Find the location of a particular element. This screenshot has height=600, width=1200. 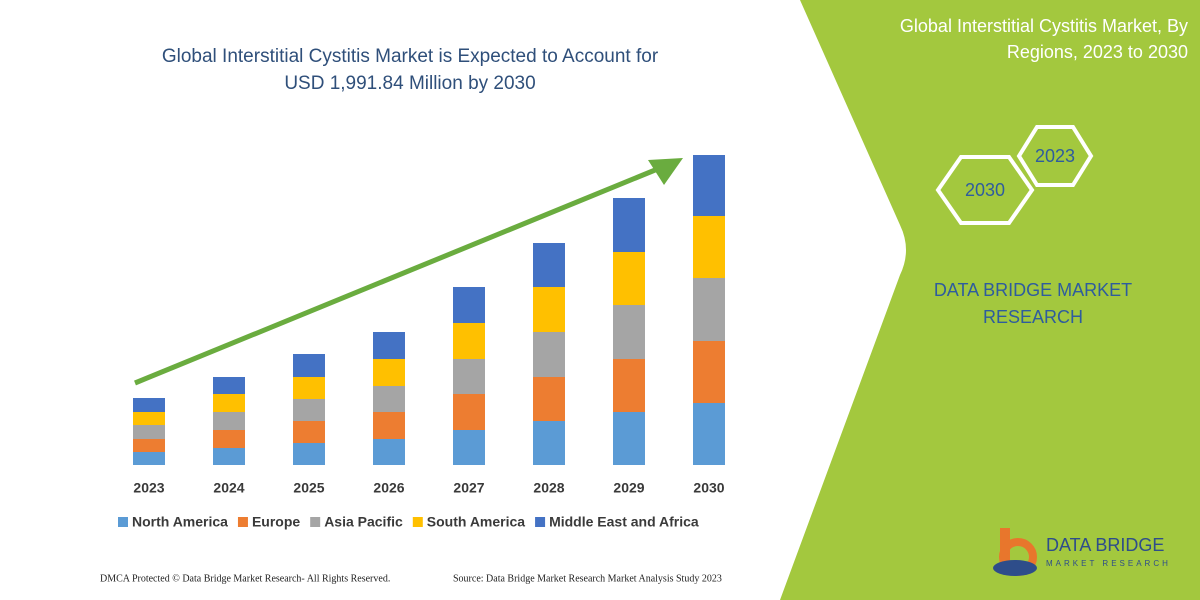

logo-mark is located at coordinates (1015, 568).